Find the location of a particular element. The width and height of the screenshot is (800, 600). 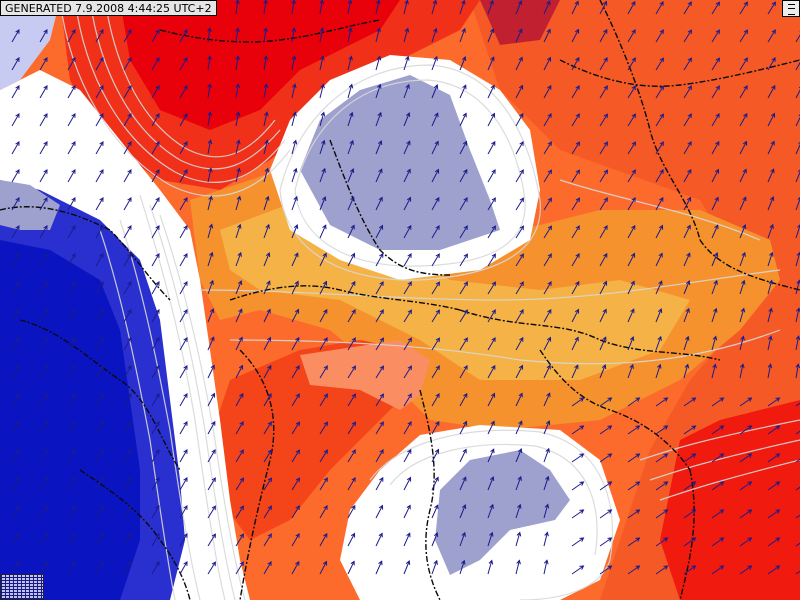

legend-grid-icon is located at coordinates (22, 587).